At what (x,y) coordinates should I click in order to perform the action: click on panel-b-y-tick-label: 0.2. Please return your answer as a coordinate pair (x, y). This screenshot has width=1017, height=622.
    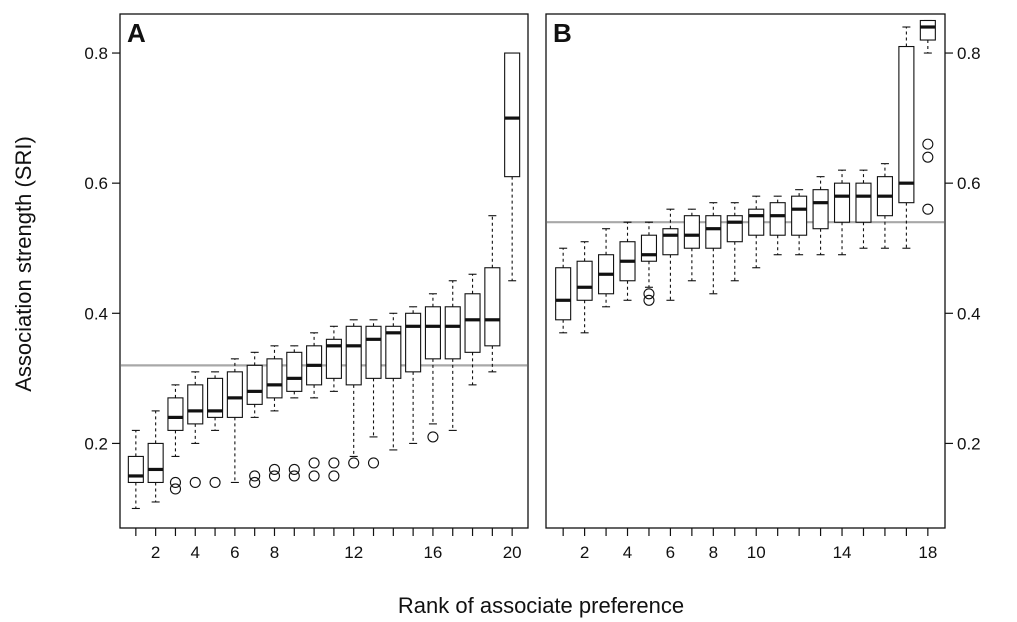
    Looking at the image, I should click on (969, 443).